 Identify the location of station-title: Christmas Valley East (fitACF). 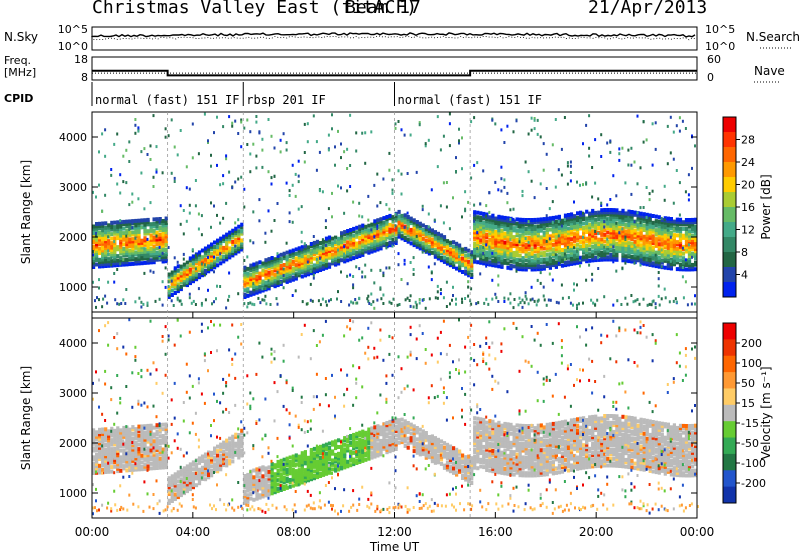
(255, 9).